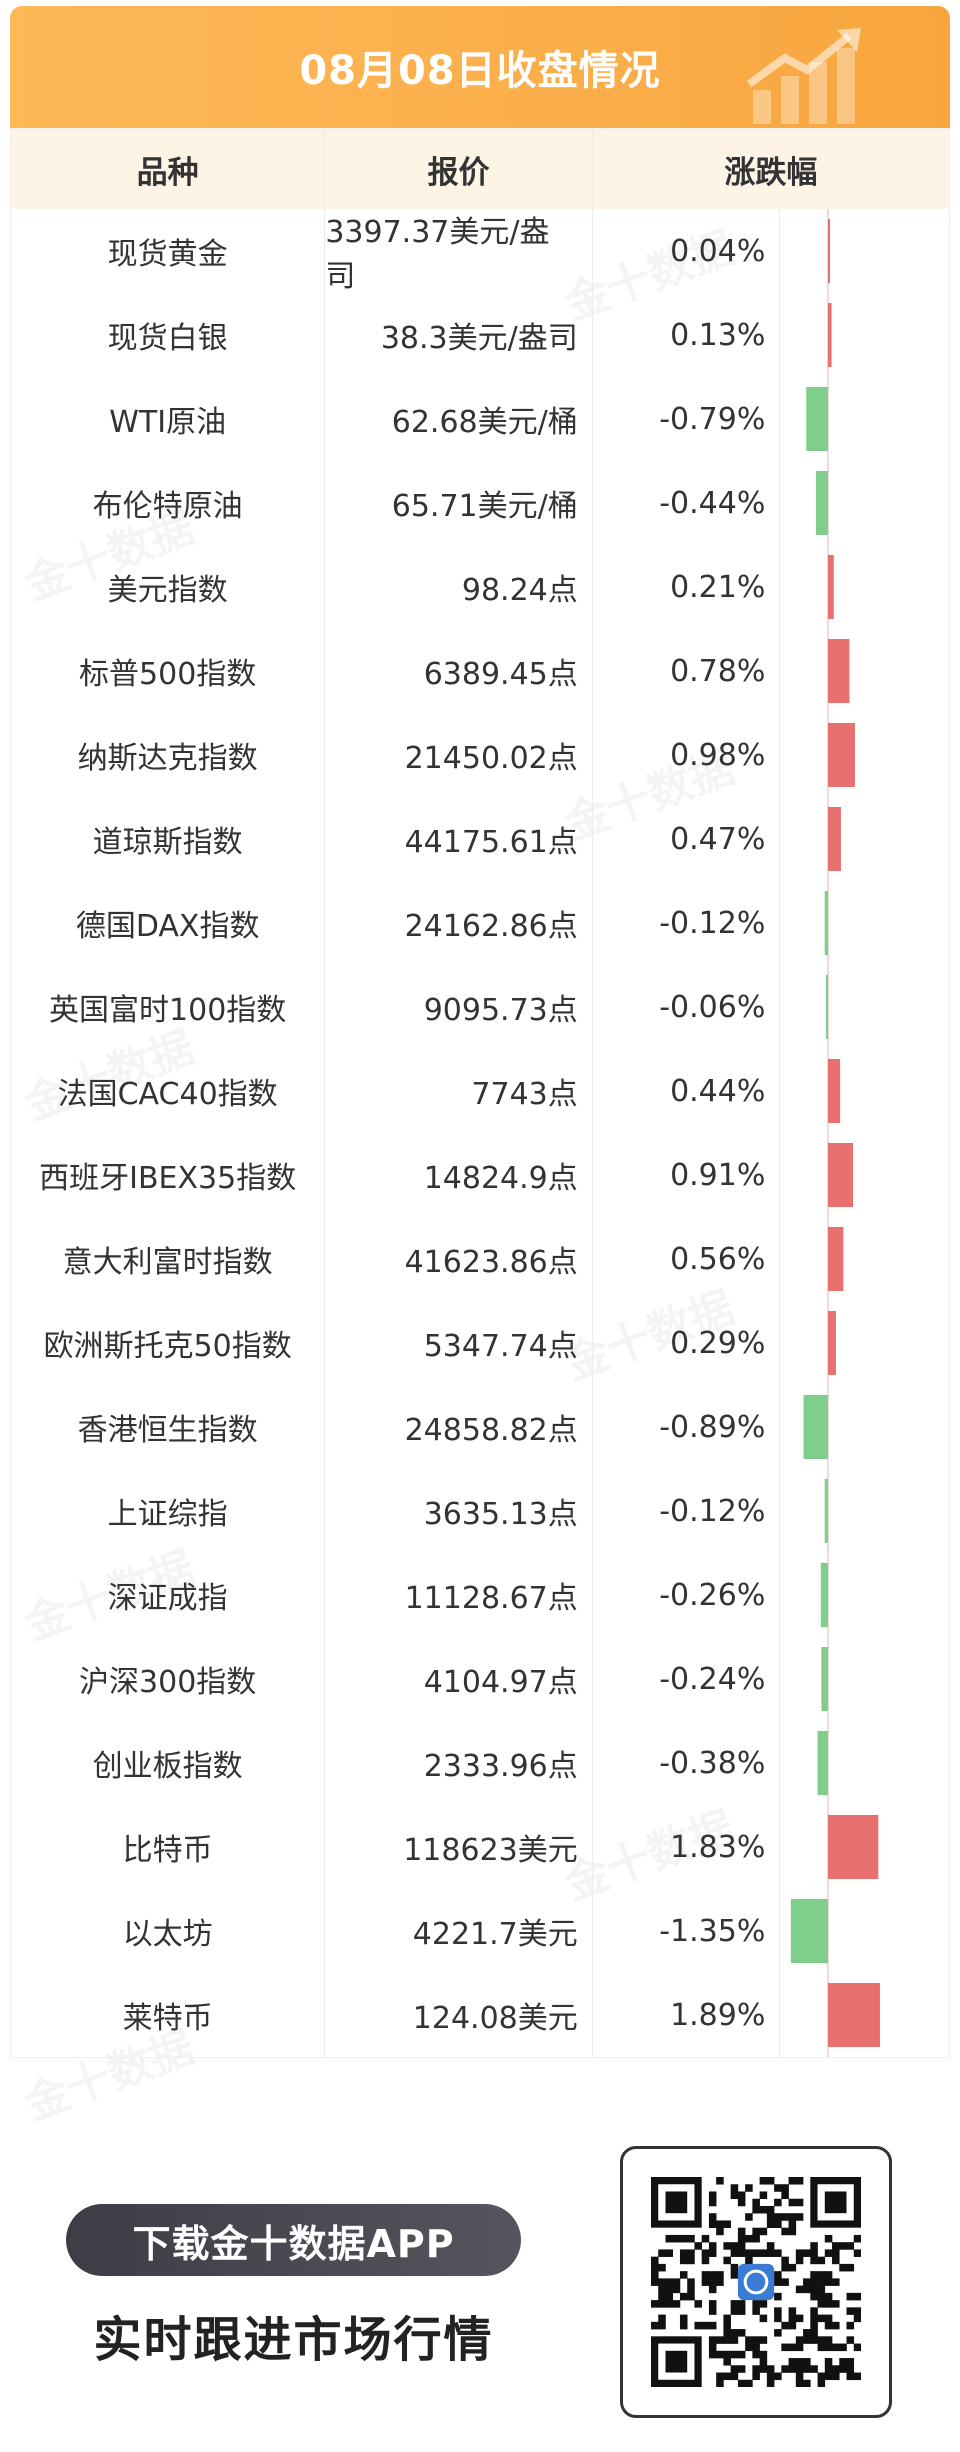 The width and height of the screenshot is (960, 2452). What do you see at coordinates (168, 923) in the screenshot?
I see `instrument-name: 德国DAX指数` at bounding box center [168, 923].